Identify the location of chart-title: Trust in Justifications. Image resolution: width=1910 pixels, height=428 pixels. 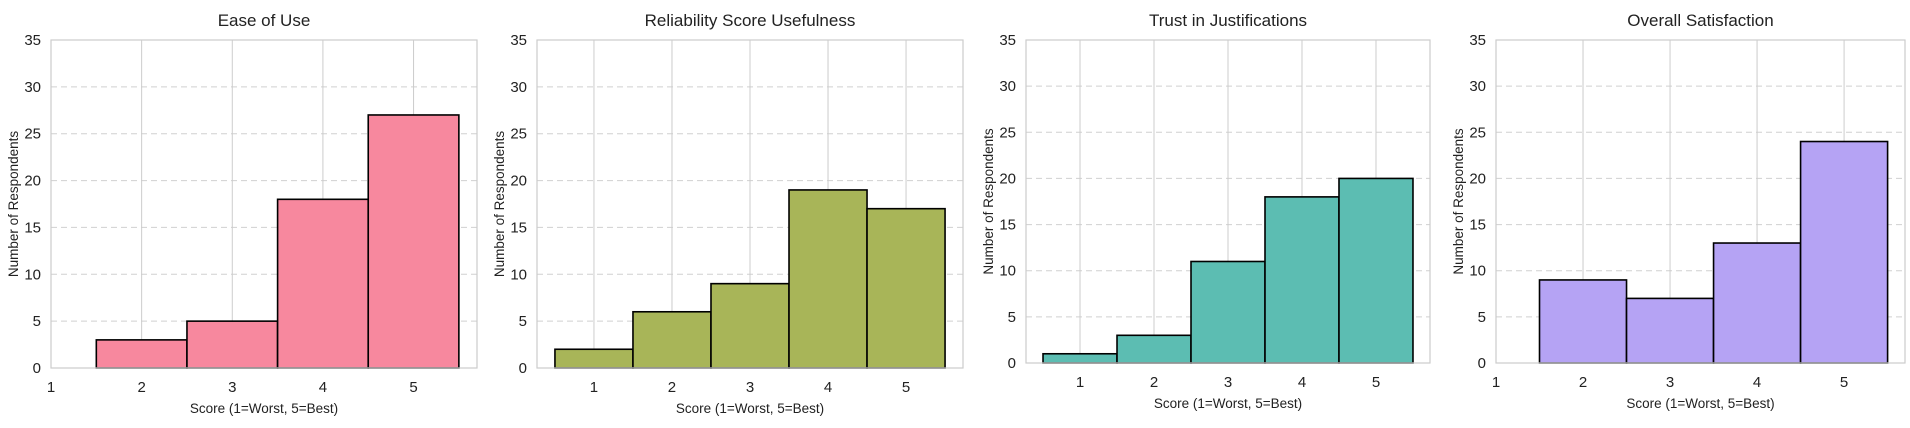
(1228, 20).